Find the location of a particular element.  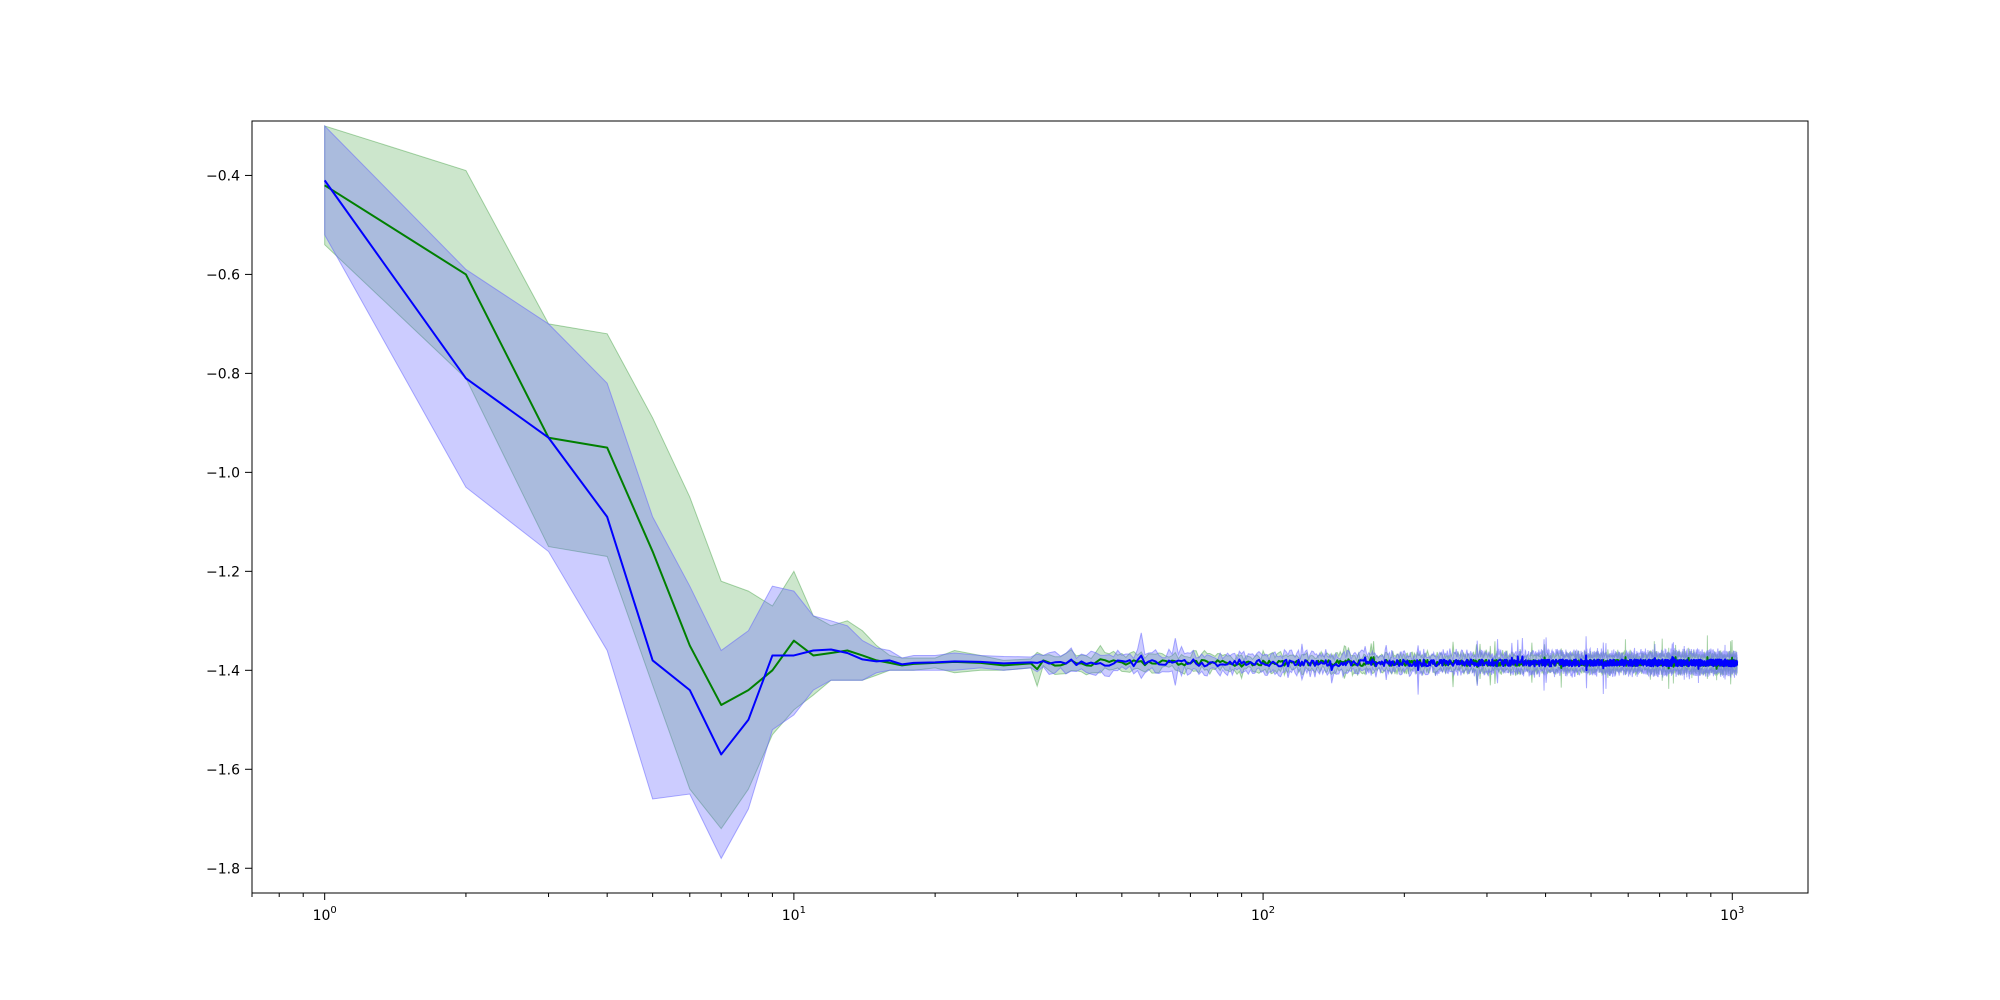

y-tick-label: −1.8 is located at coordinates (223, 869).